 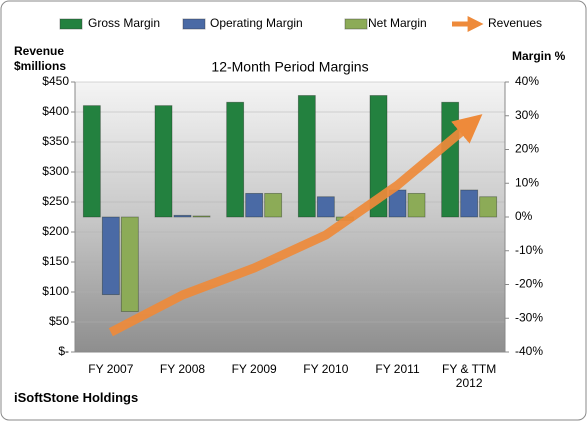 What do you see at coordinates (529, 317) in the screenshot?
I see `y2-tick-label: -30%` at bounding box center [529, 317].